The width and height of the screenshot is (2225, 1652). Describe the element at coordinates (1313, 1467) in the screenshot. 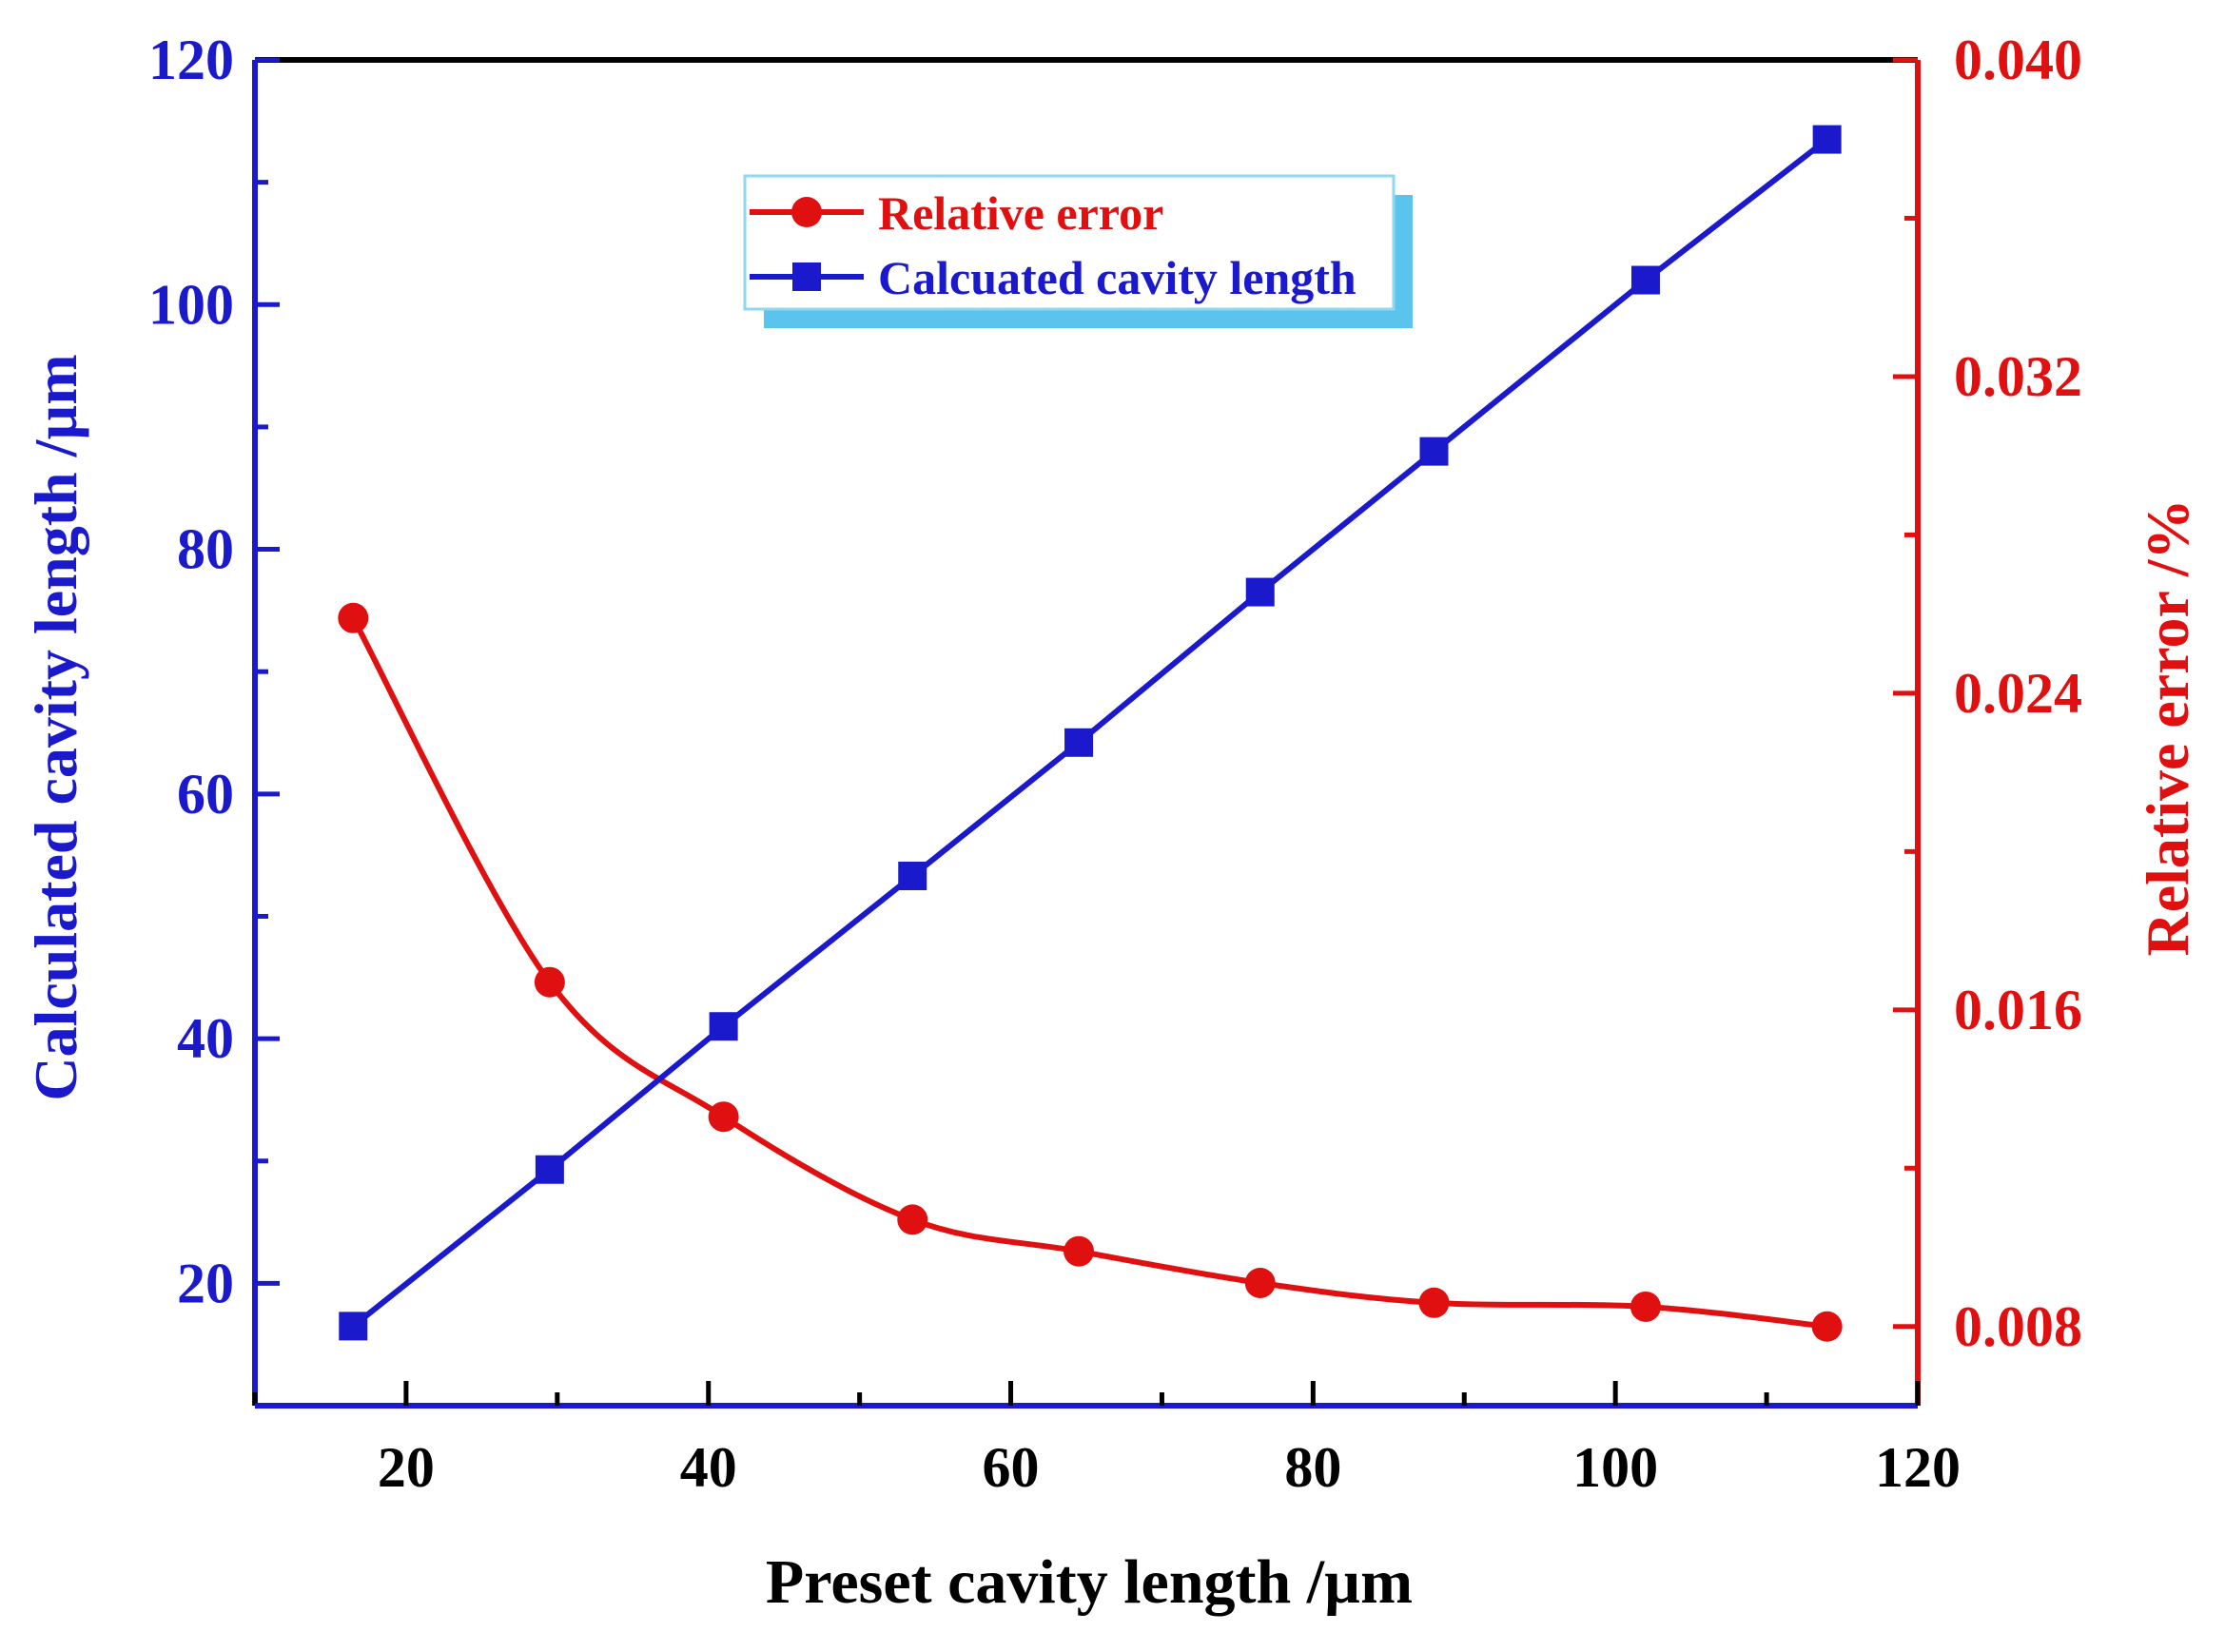

I see `x-tick-label: 80` at that location.